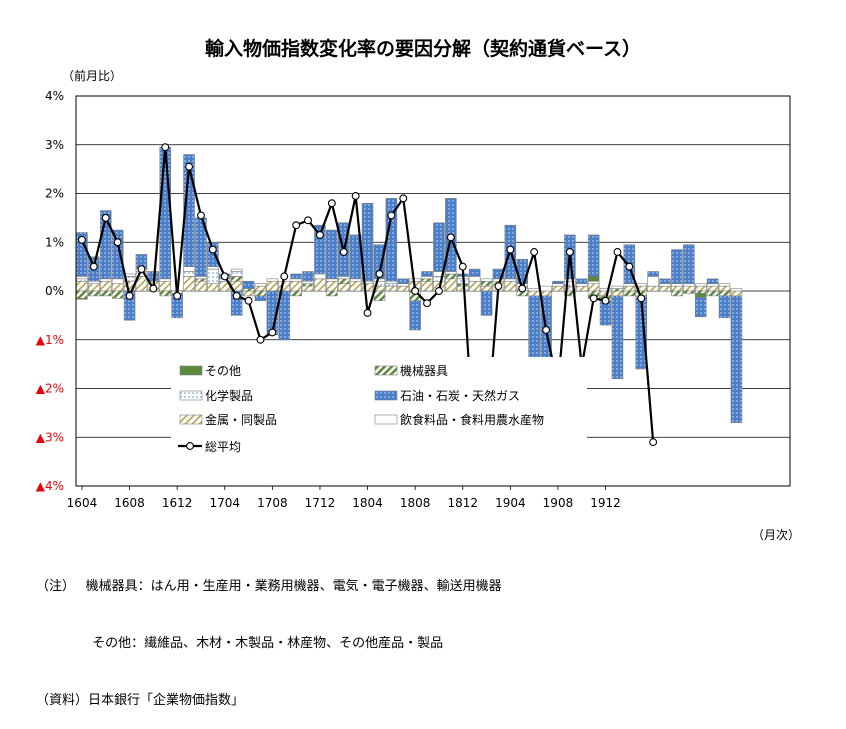  Describe the element at coordinates (223, 447) in the screenshot. I see `legend-label-average: 総平均` at that location.